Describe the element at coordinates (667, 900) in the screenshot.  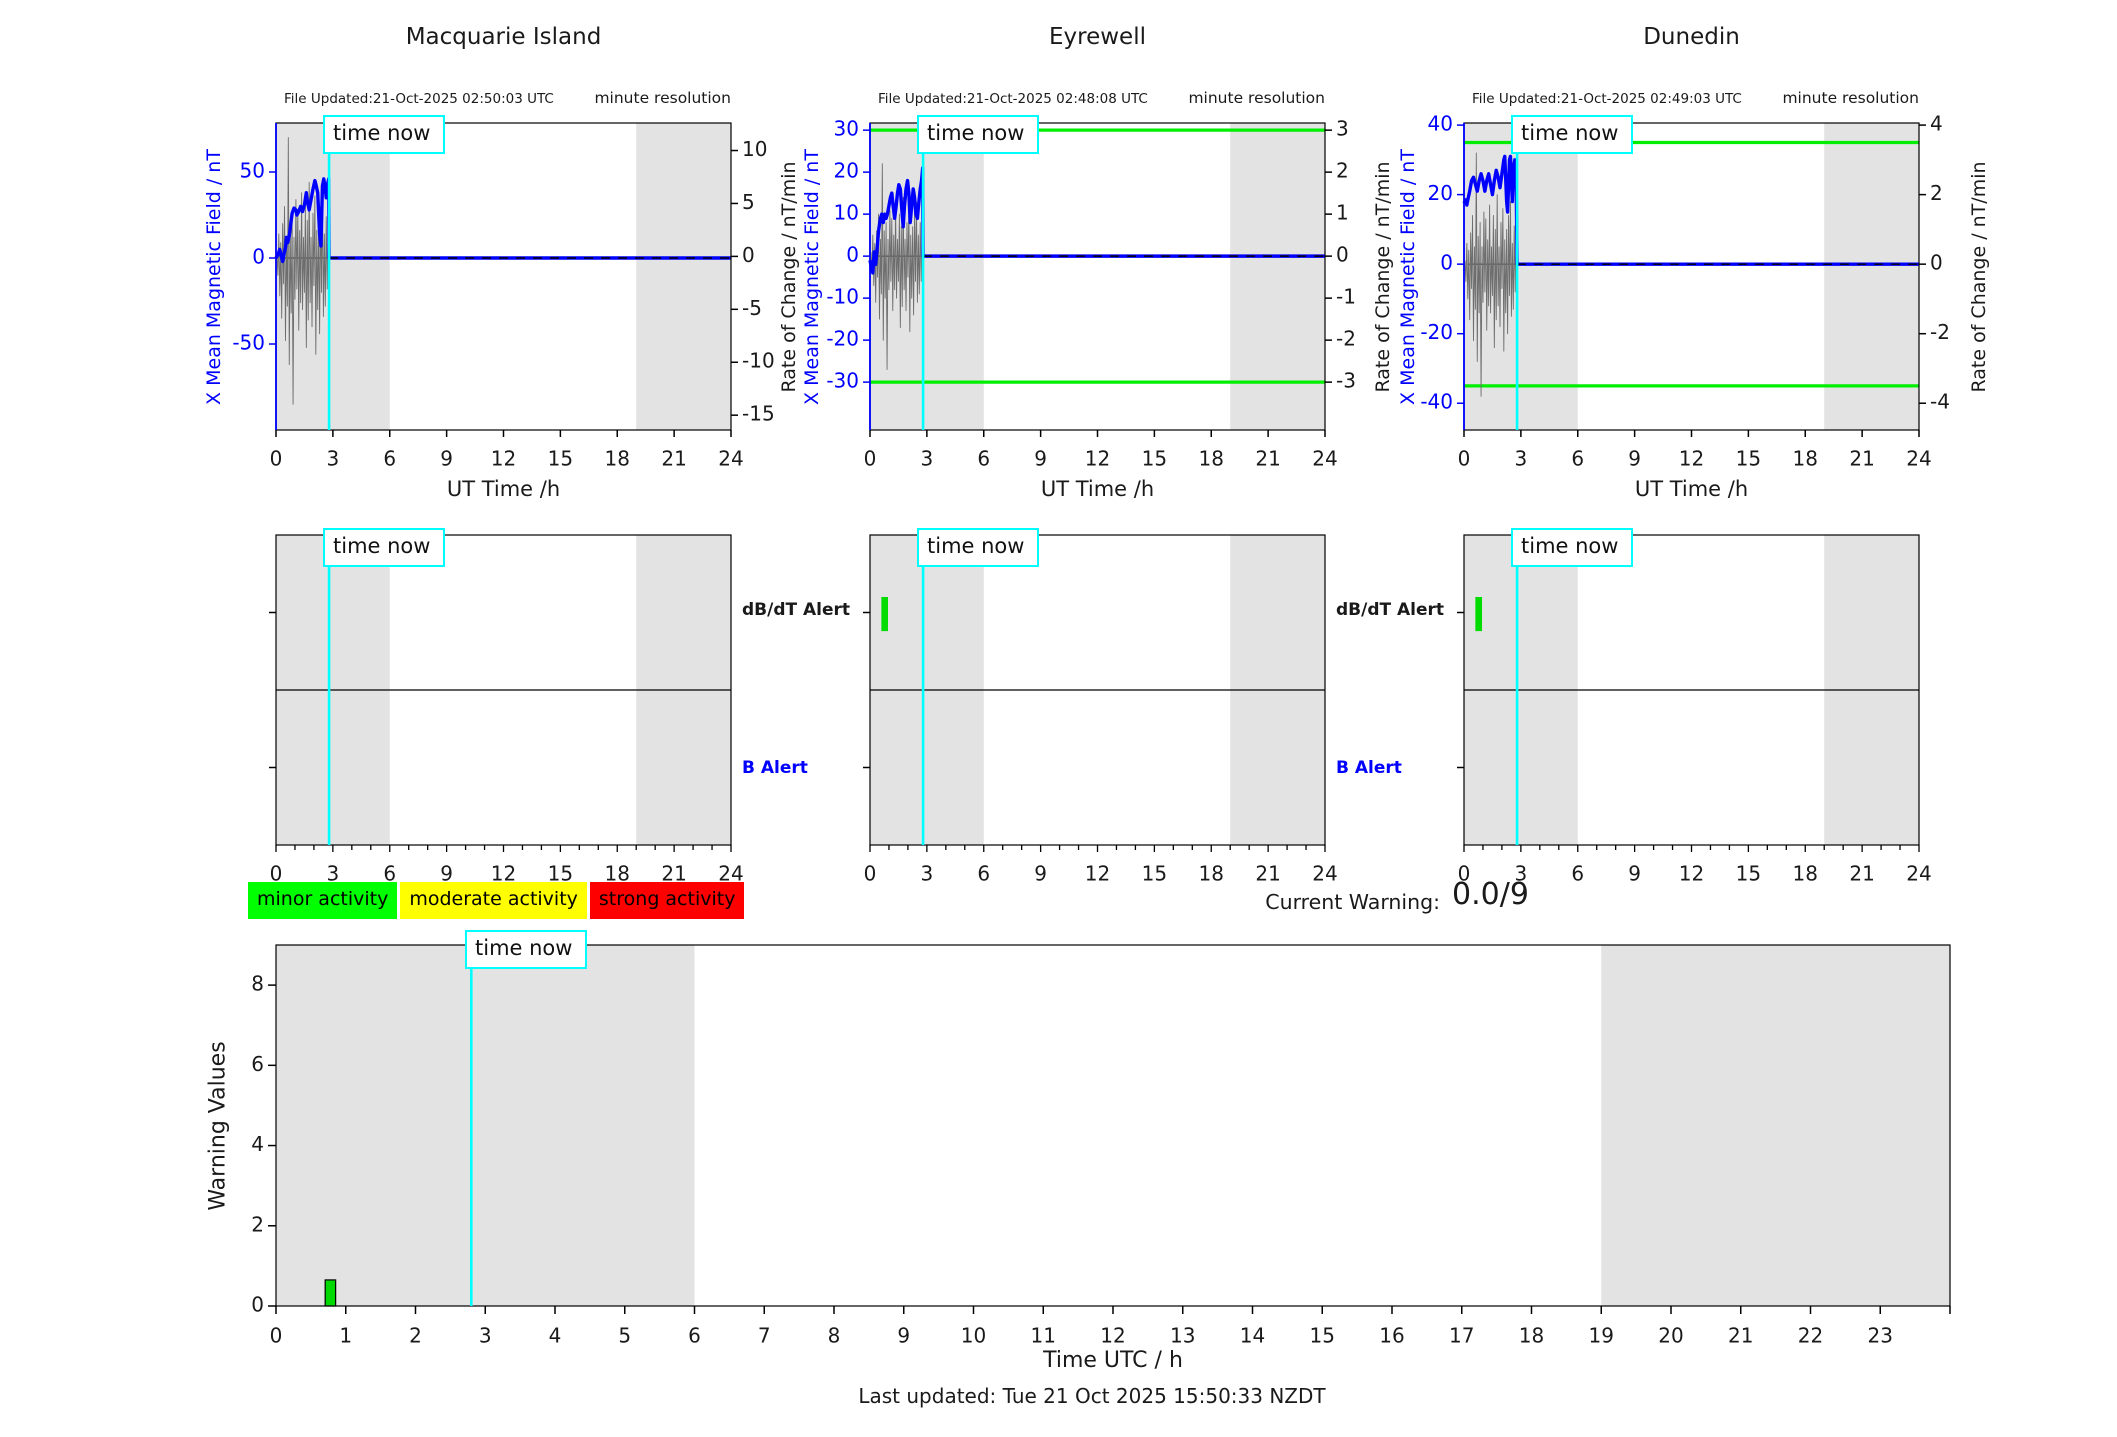
I see `legend-strong-activity: strong activity` at that location.